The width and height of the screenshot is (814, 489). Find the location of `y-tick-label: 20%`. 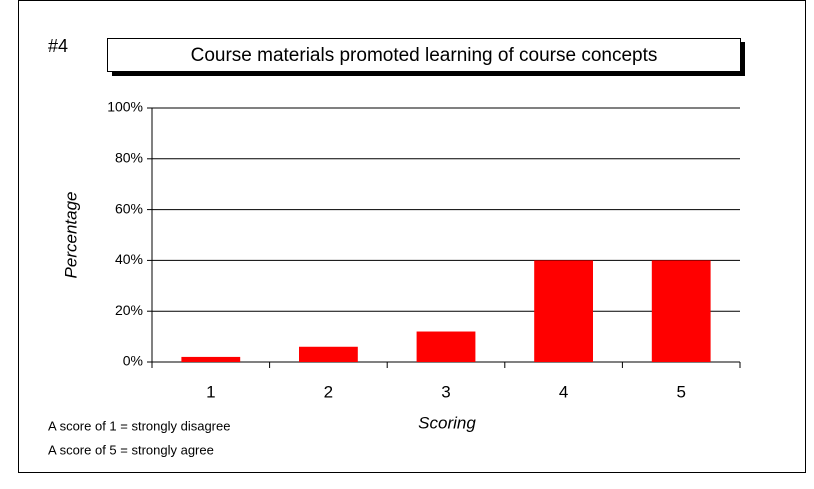

y-tick-label: 20% is located at coordinates (129, 310).